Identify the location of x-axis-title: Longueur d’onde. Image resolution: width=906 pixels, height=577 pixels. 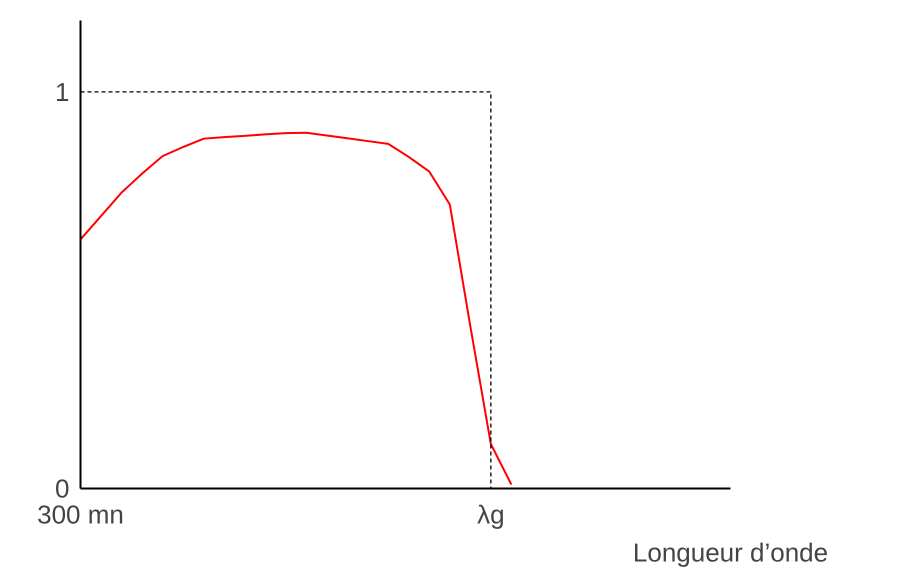
(730, 553).